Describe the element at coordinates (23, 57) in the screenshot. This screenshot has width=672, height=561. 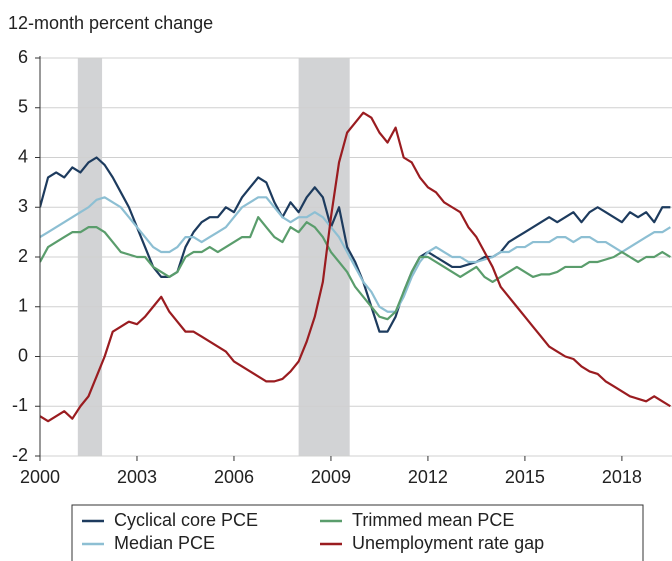
I see `y-tick-label: 6` at that location.